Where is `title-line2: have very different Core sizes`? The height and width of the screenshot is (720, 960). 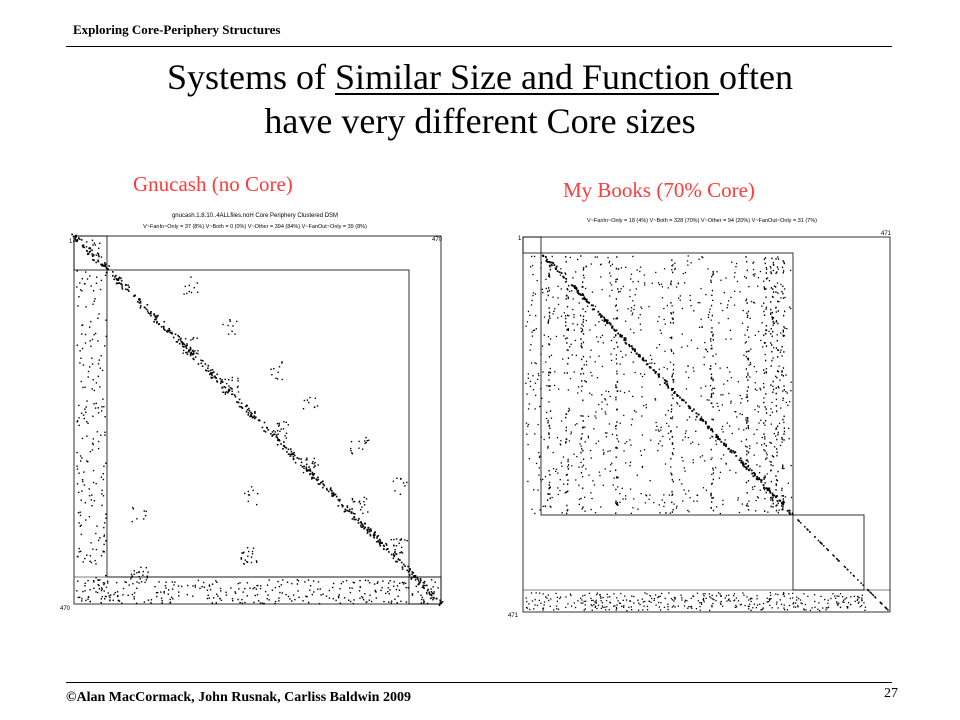
title-line2: have very different Core sizes is located at coordinates (480, 121).